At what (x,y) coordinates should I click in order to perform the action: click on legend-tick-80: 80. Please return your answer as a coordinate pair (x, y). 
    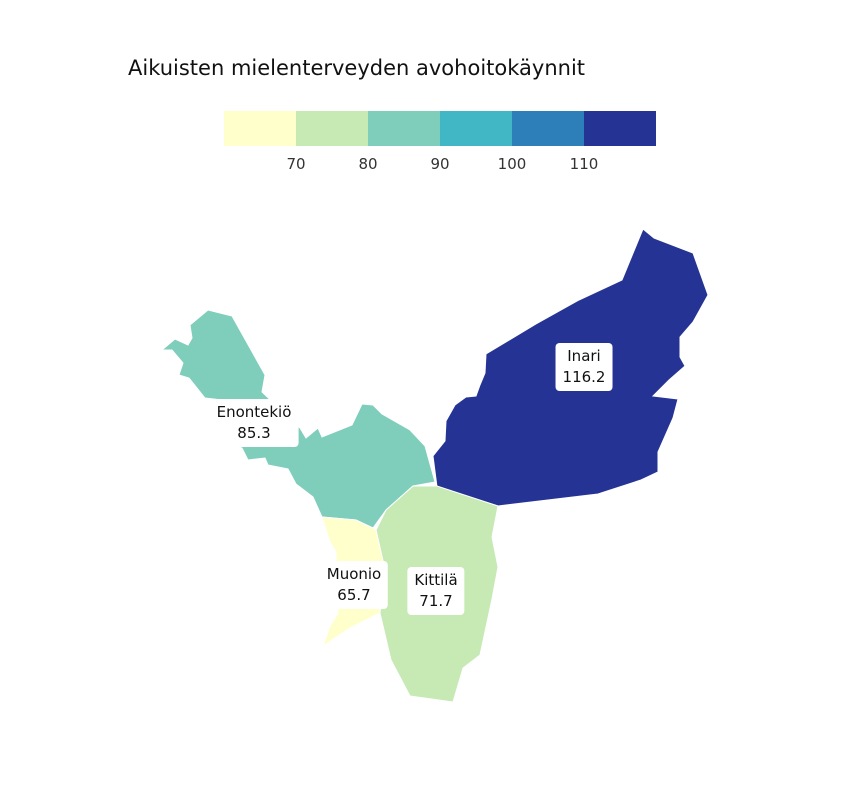
    Looking at the image, I should click on (368, 164).